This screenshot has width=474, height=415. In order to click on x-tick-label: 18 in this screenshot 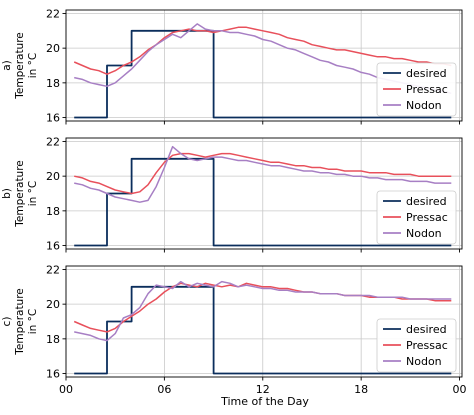, I will do `click(361, 389)`.